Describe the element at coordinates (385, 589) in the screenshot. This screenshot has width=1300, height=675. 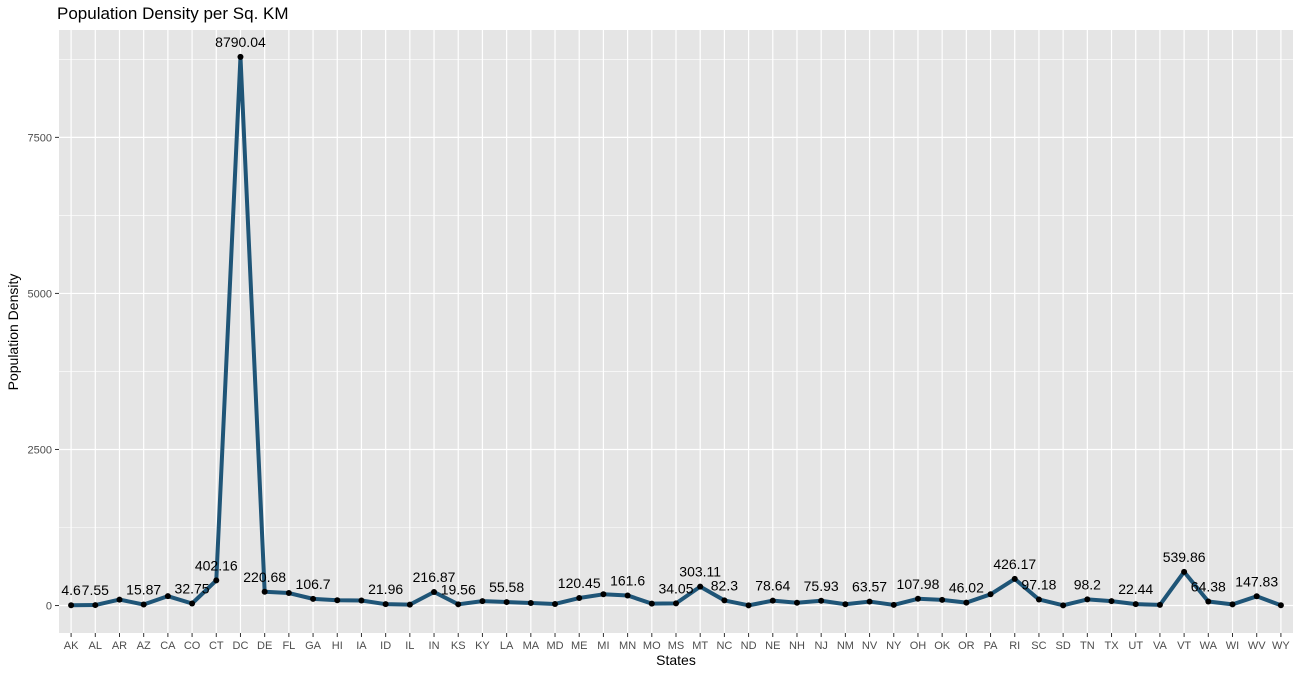
I see `data-label: 21.96` at that location.